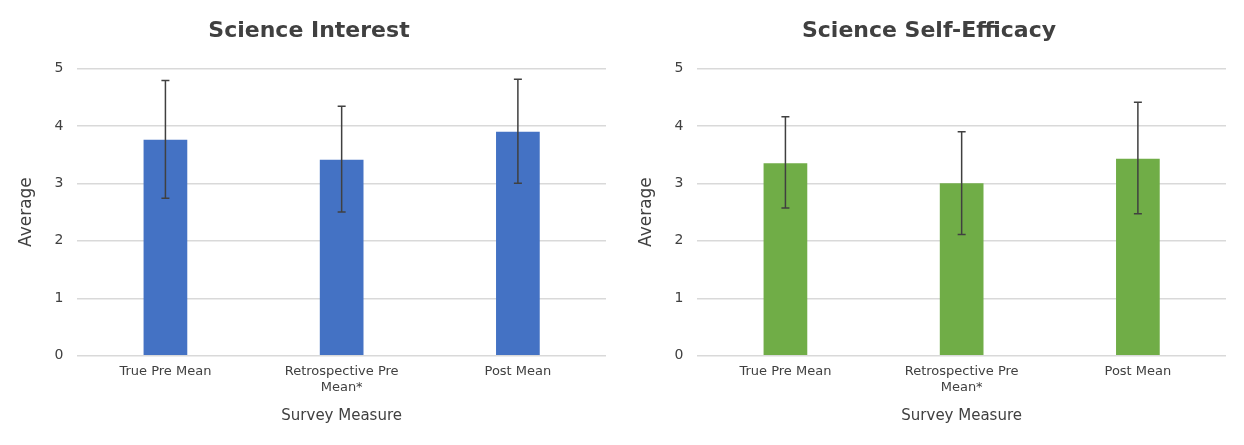 This screenshot has width=1244, height=445. I want to click on chart-title: Science Interest, so click(309, 29).